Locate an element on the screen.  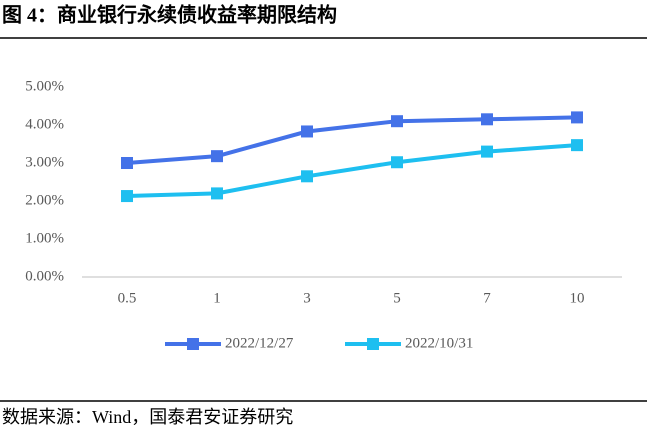
x-tick-label: 10 is located at coordinates (577, 298).